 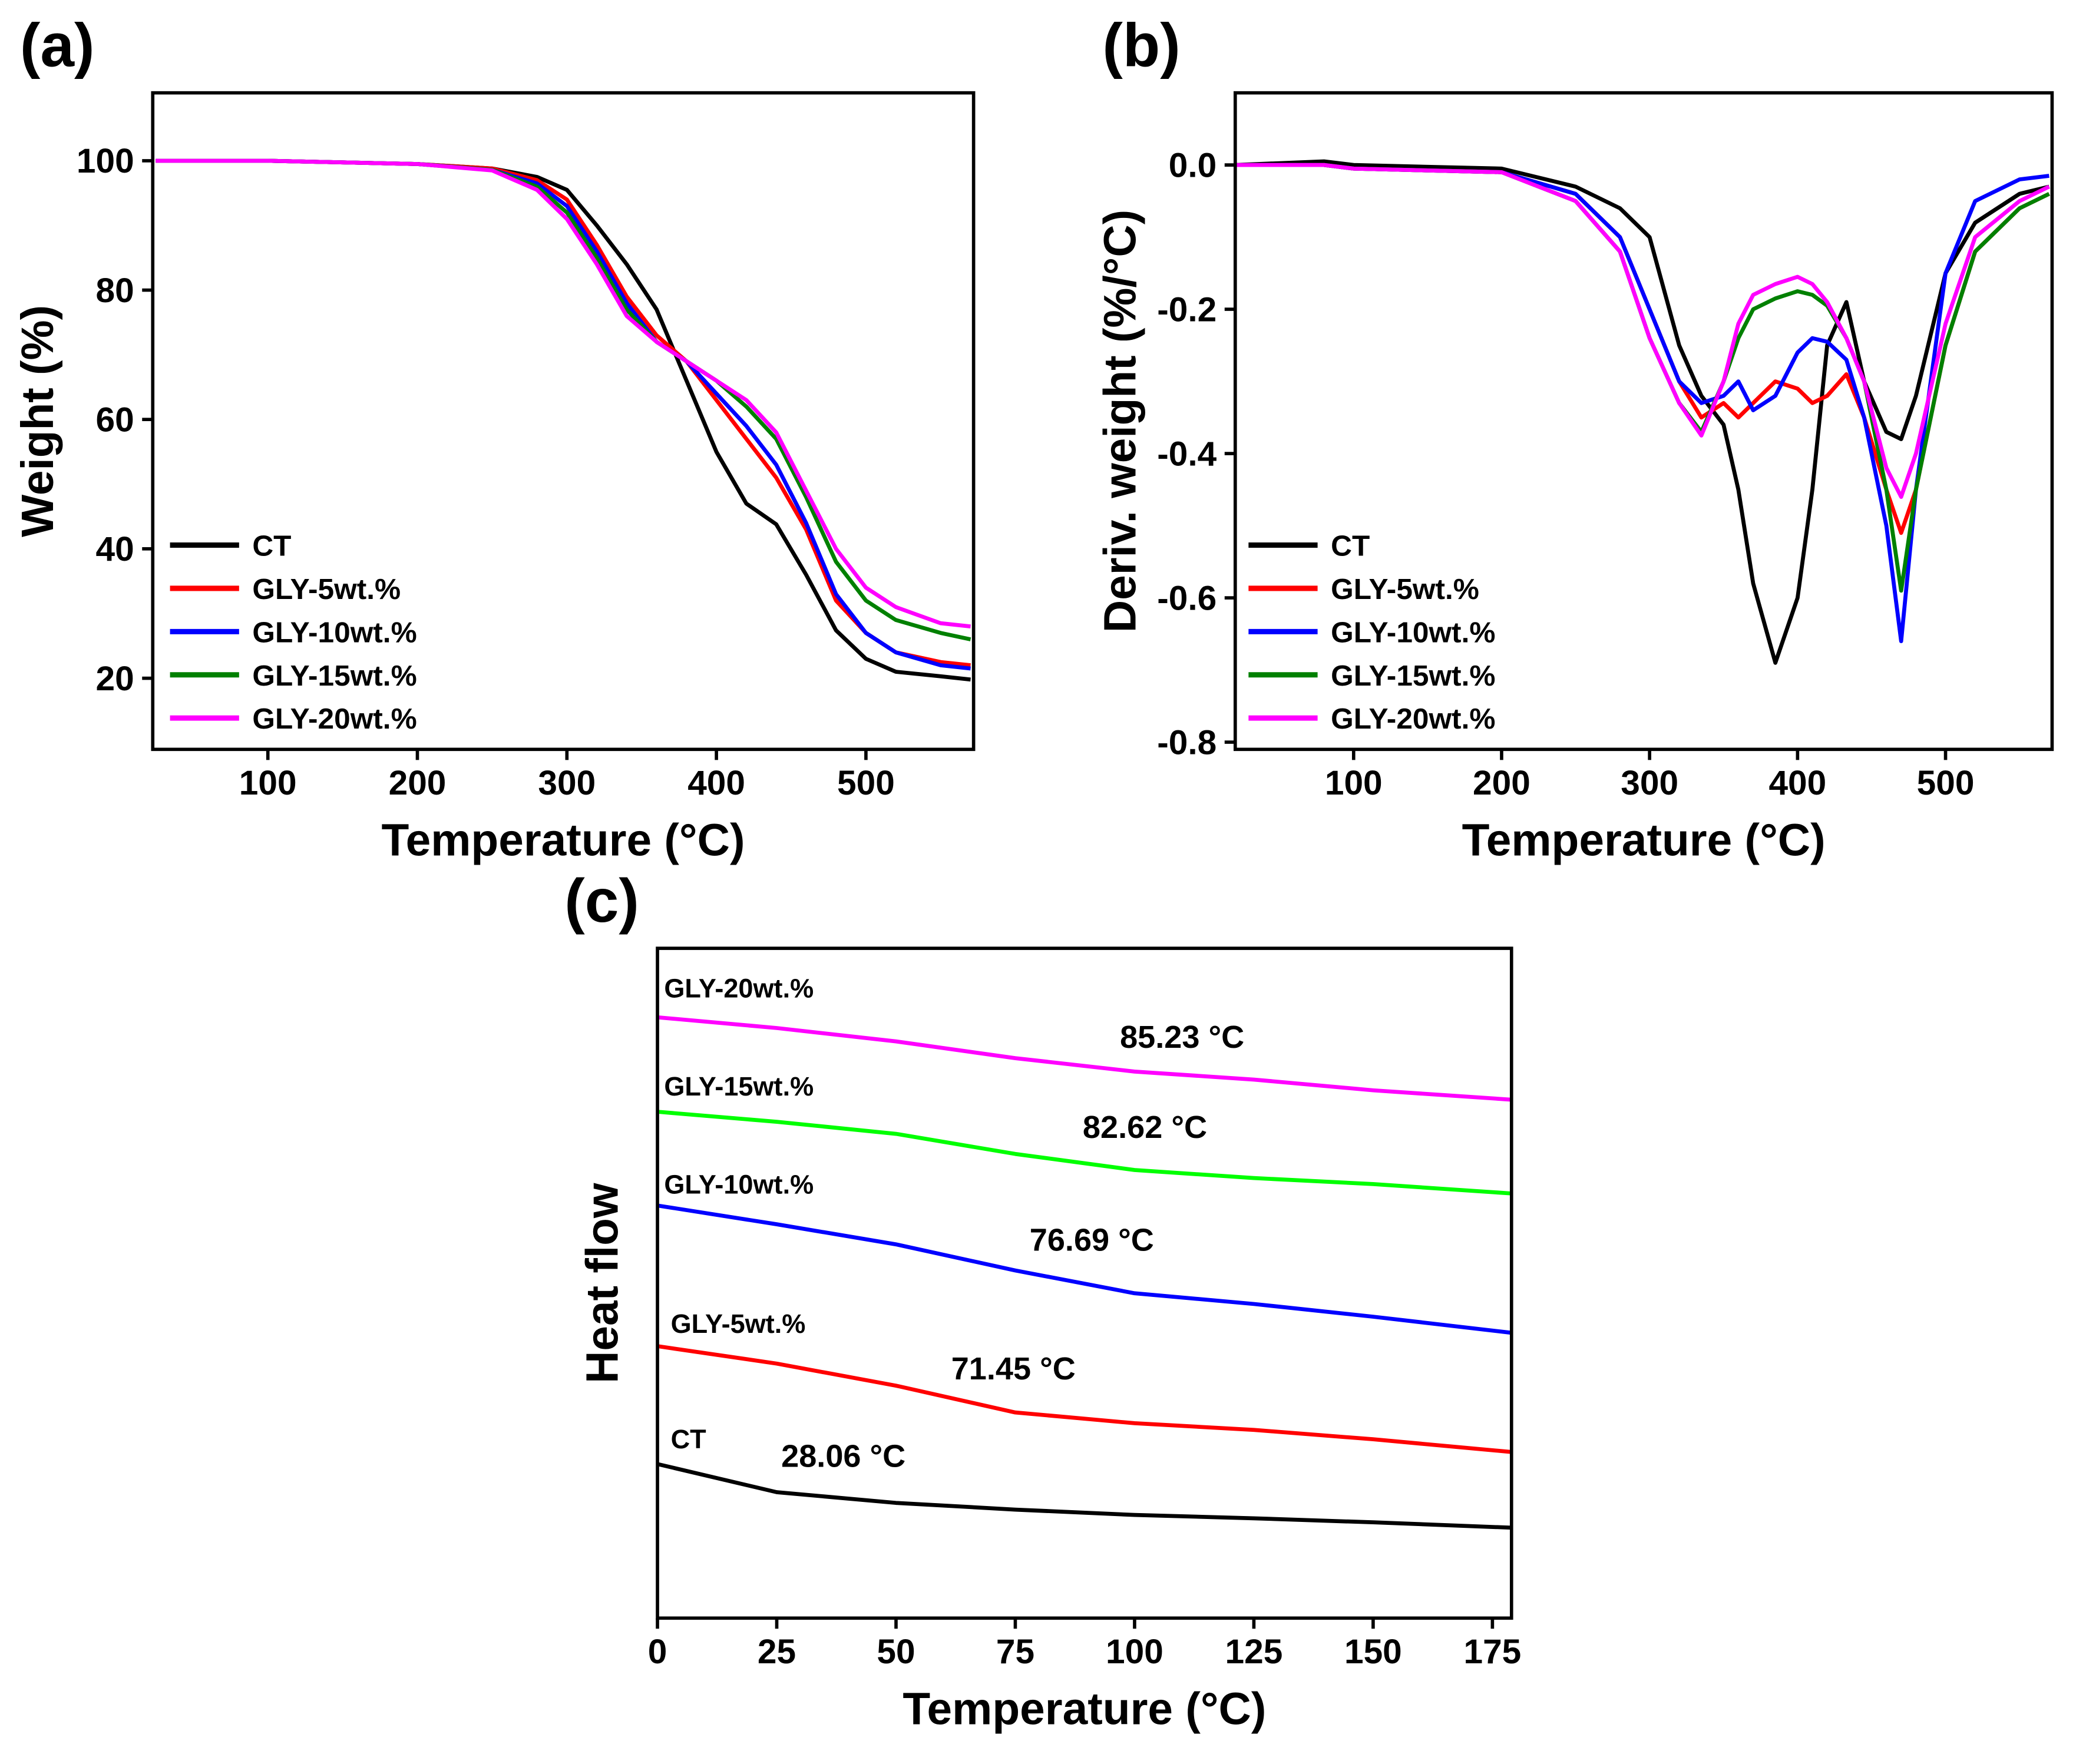 I want to click on x-tick-label: 125, so click(x=1254, y=1652).